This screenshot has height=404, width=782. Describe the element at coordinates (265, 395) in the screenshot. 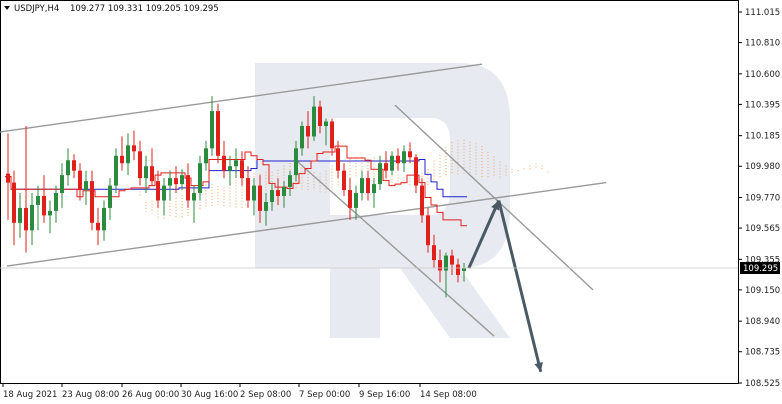

I see `x-tick-label: 2 Sep 08:00` at that location.